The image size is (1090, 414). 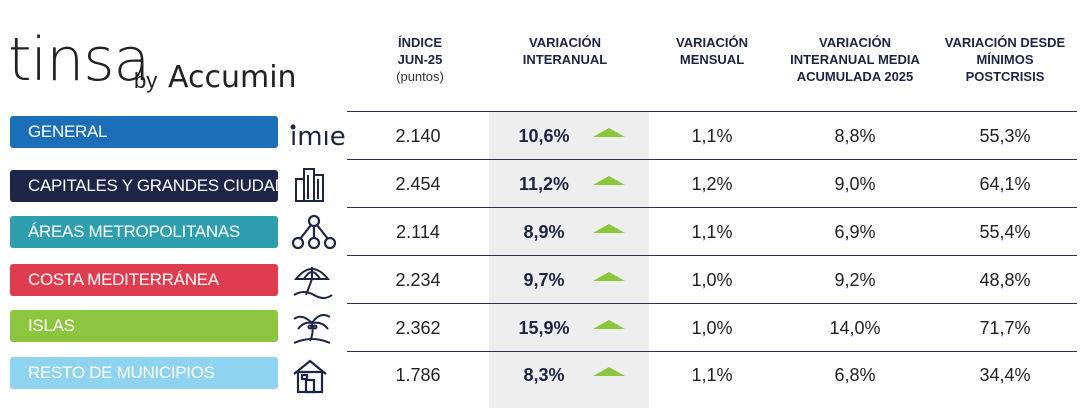 I want to click on minimos-value: 48,8%, so click(x=1005, y=280).